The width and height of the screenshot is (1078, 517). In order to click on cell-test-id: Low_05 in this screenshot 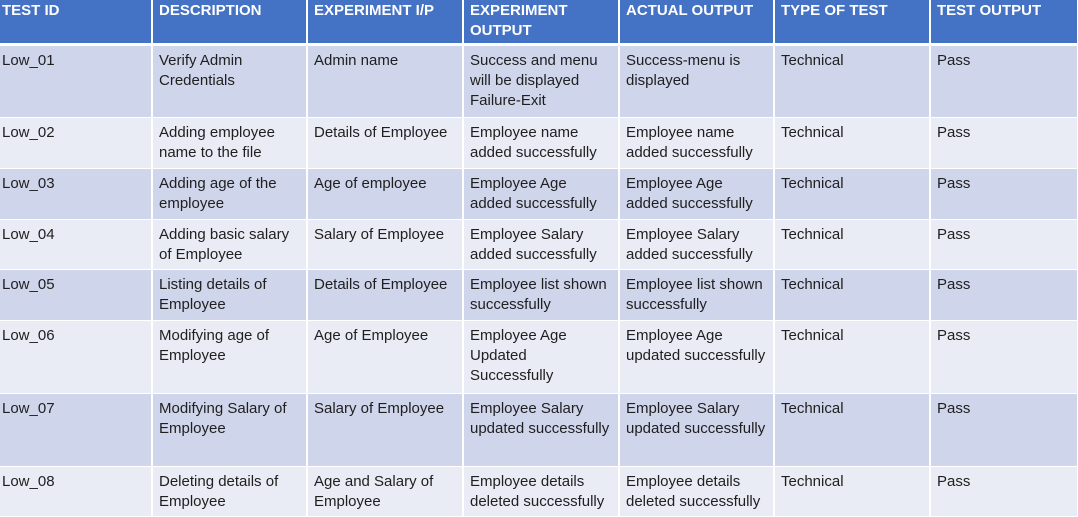, I will do `click(76, 295)`.